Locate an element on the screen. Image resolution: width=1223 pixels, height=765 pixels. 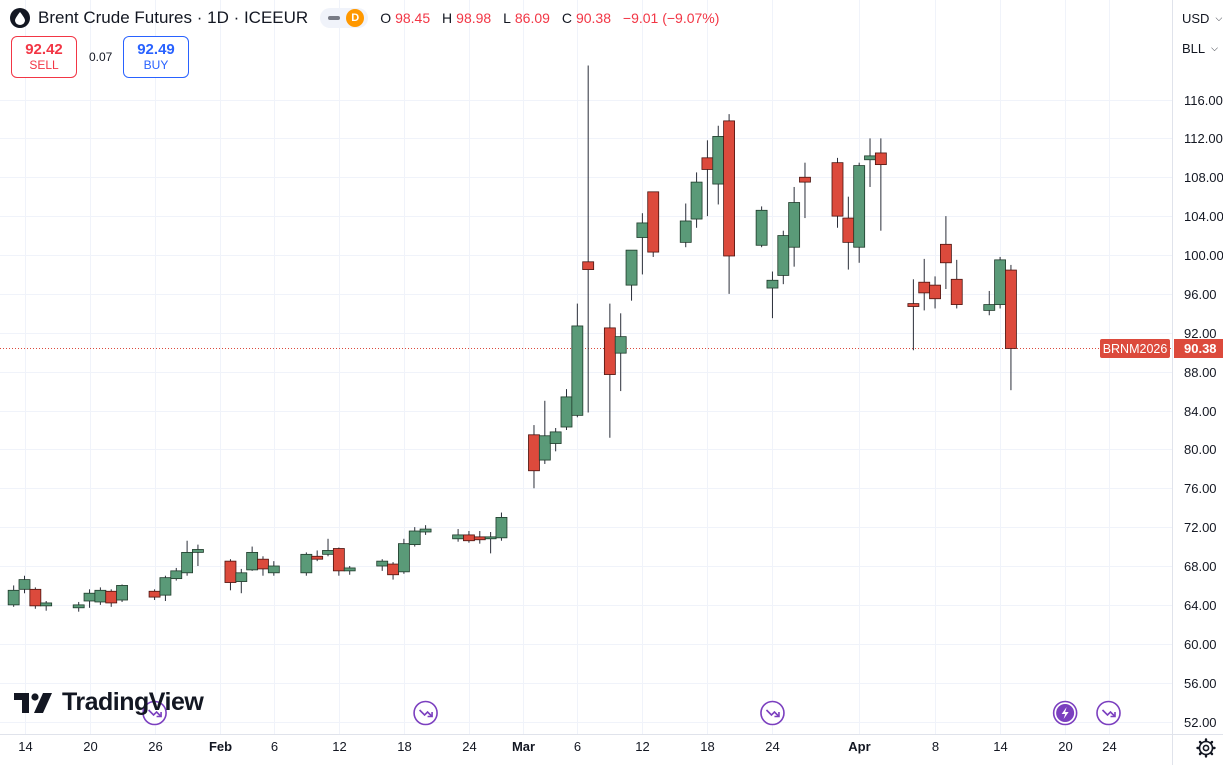
symbol-title: Brent Crude Futures · 1D · ICEEUR is located at coordinates (173, 17).